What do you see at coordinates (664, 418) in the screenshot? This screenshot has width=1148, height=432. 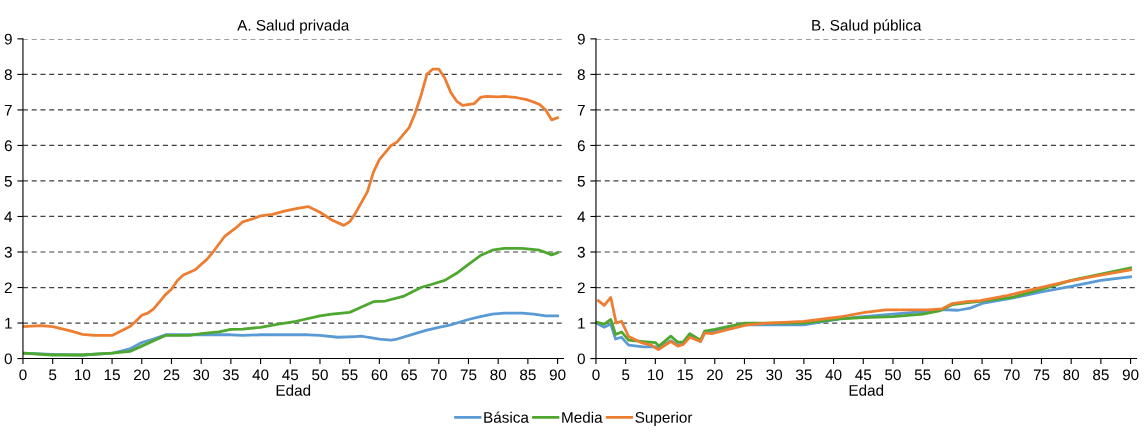 I see `legend-label: Superior` at bounding box center [664, 418].